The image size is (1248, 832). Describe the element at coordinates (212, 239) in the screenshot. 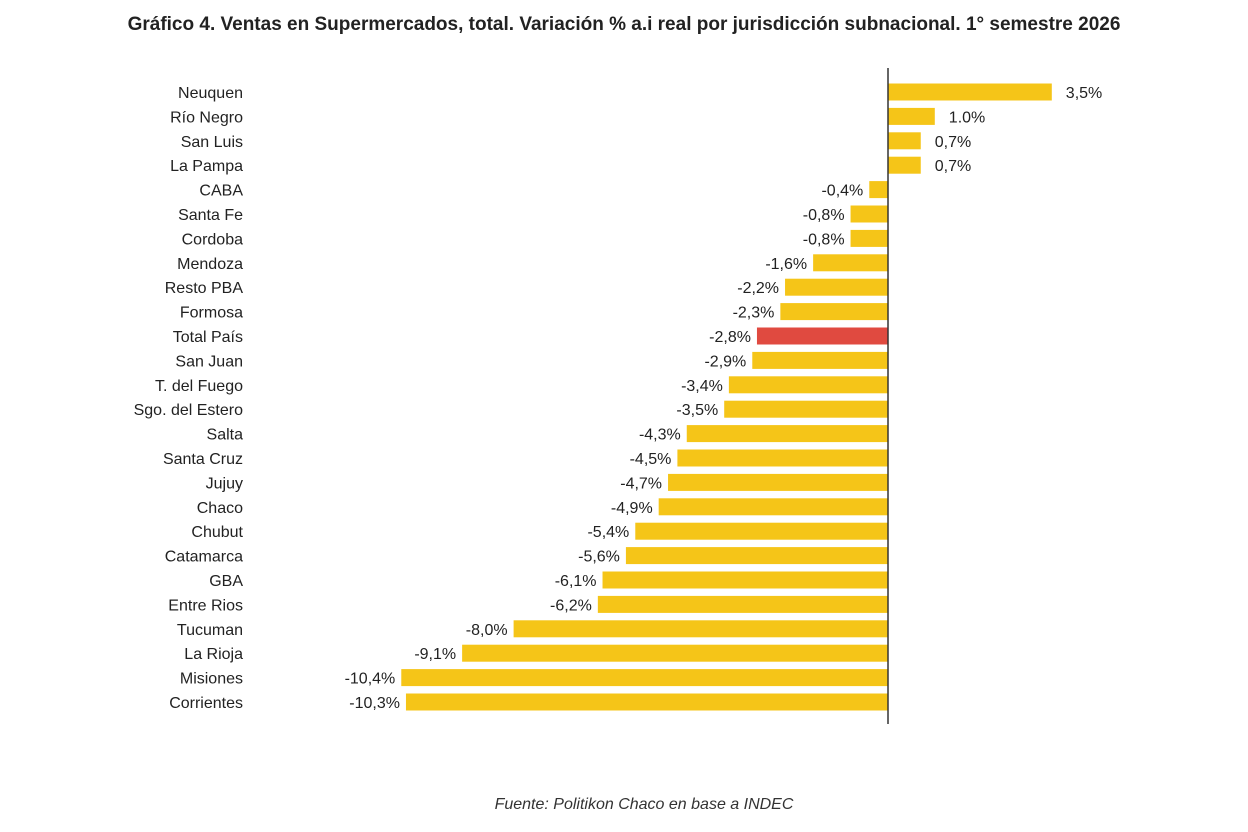

I see `category-label: Cordoba` at that location.